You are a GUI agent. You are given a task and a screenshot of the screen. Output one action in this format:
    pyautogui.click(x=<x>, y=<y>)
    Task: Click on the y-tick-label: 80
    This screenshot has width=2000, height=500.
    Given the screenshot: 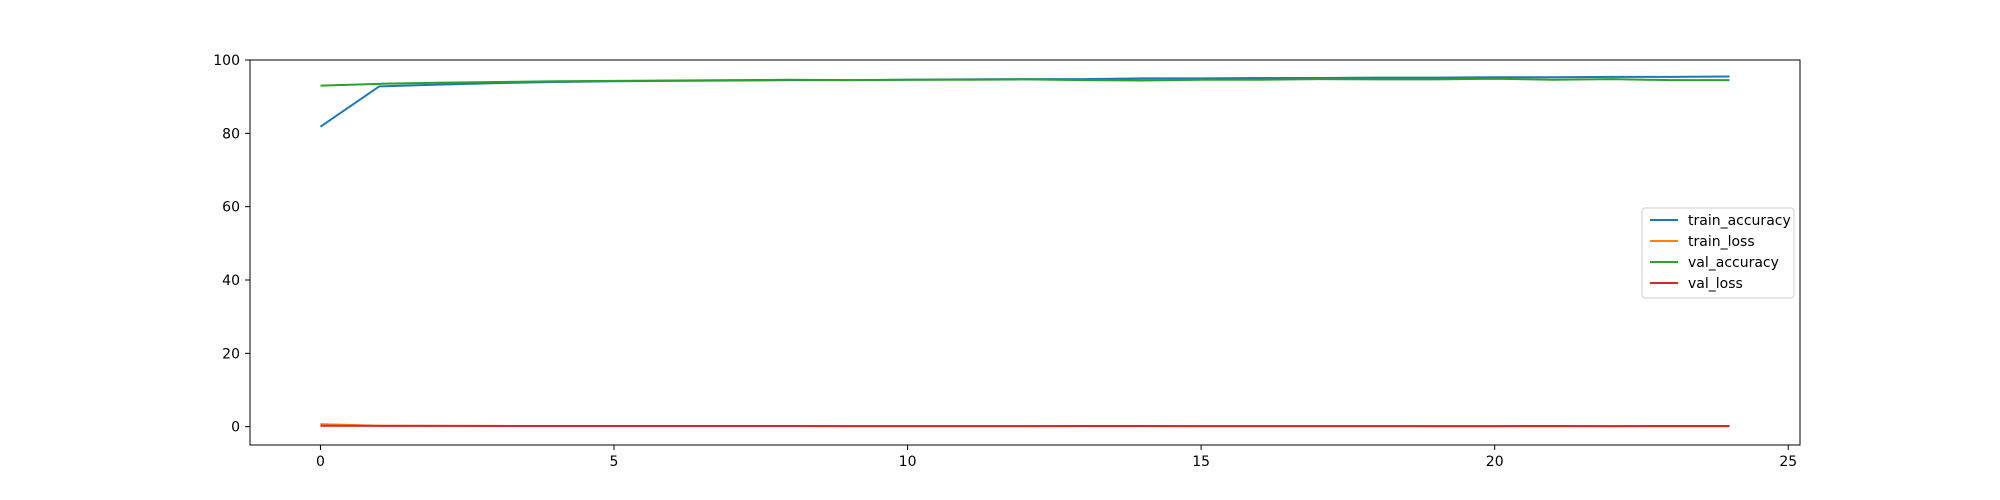 What is the action you would take?
    pyautogui.click(x=231, y=134)
    